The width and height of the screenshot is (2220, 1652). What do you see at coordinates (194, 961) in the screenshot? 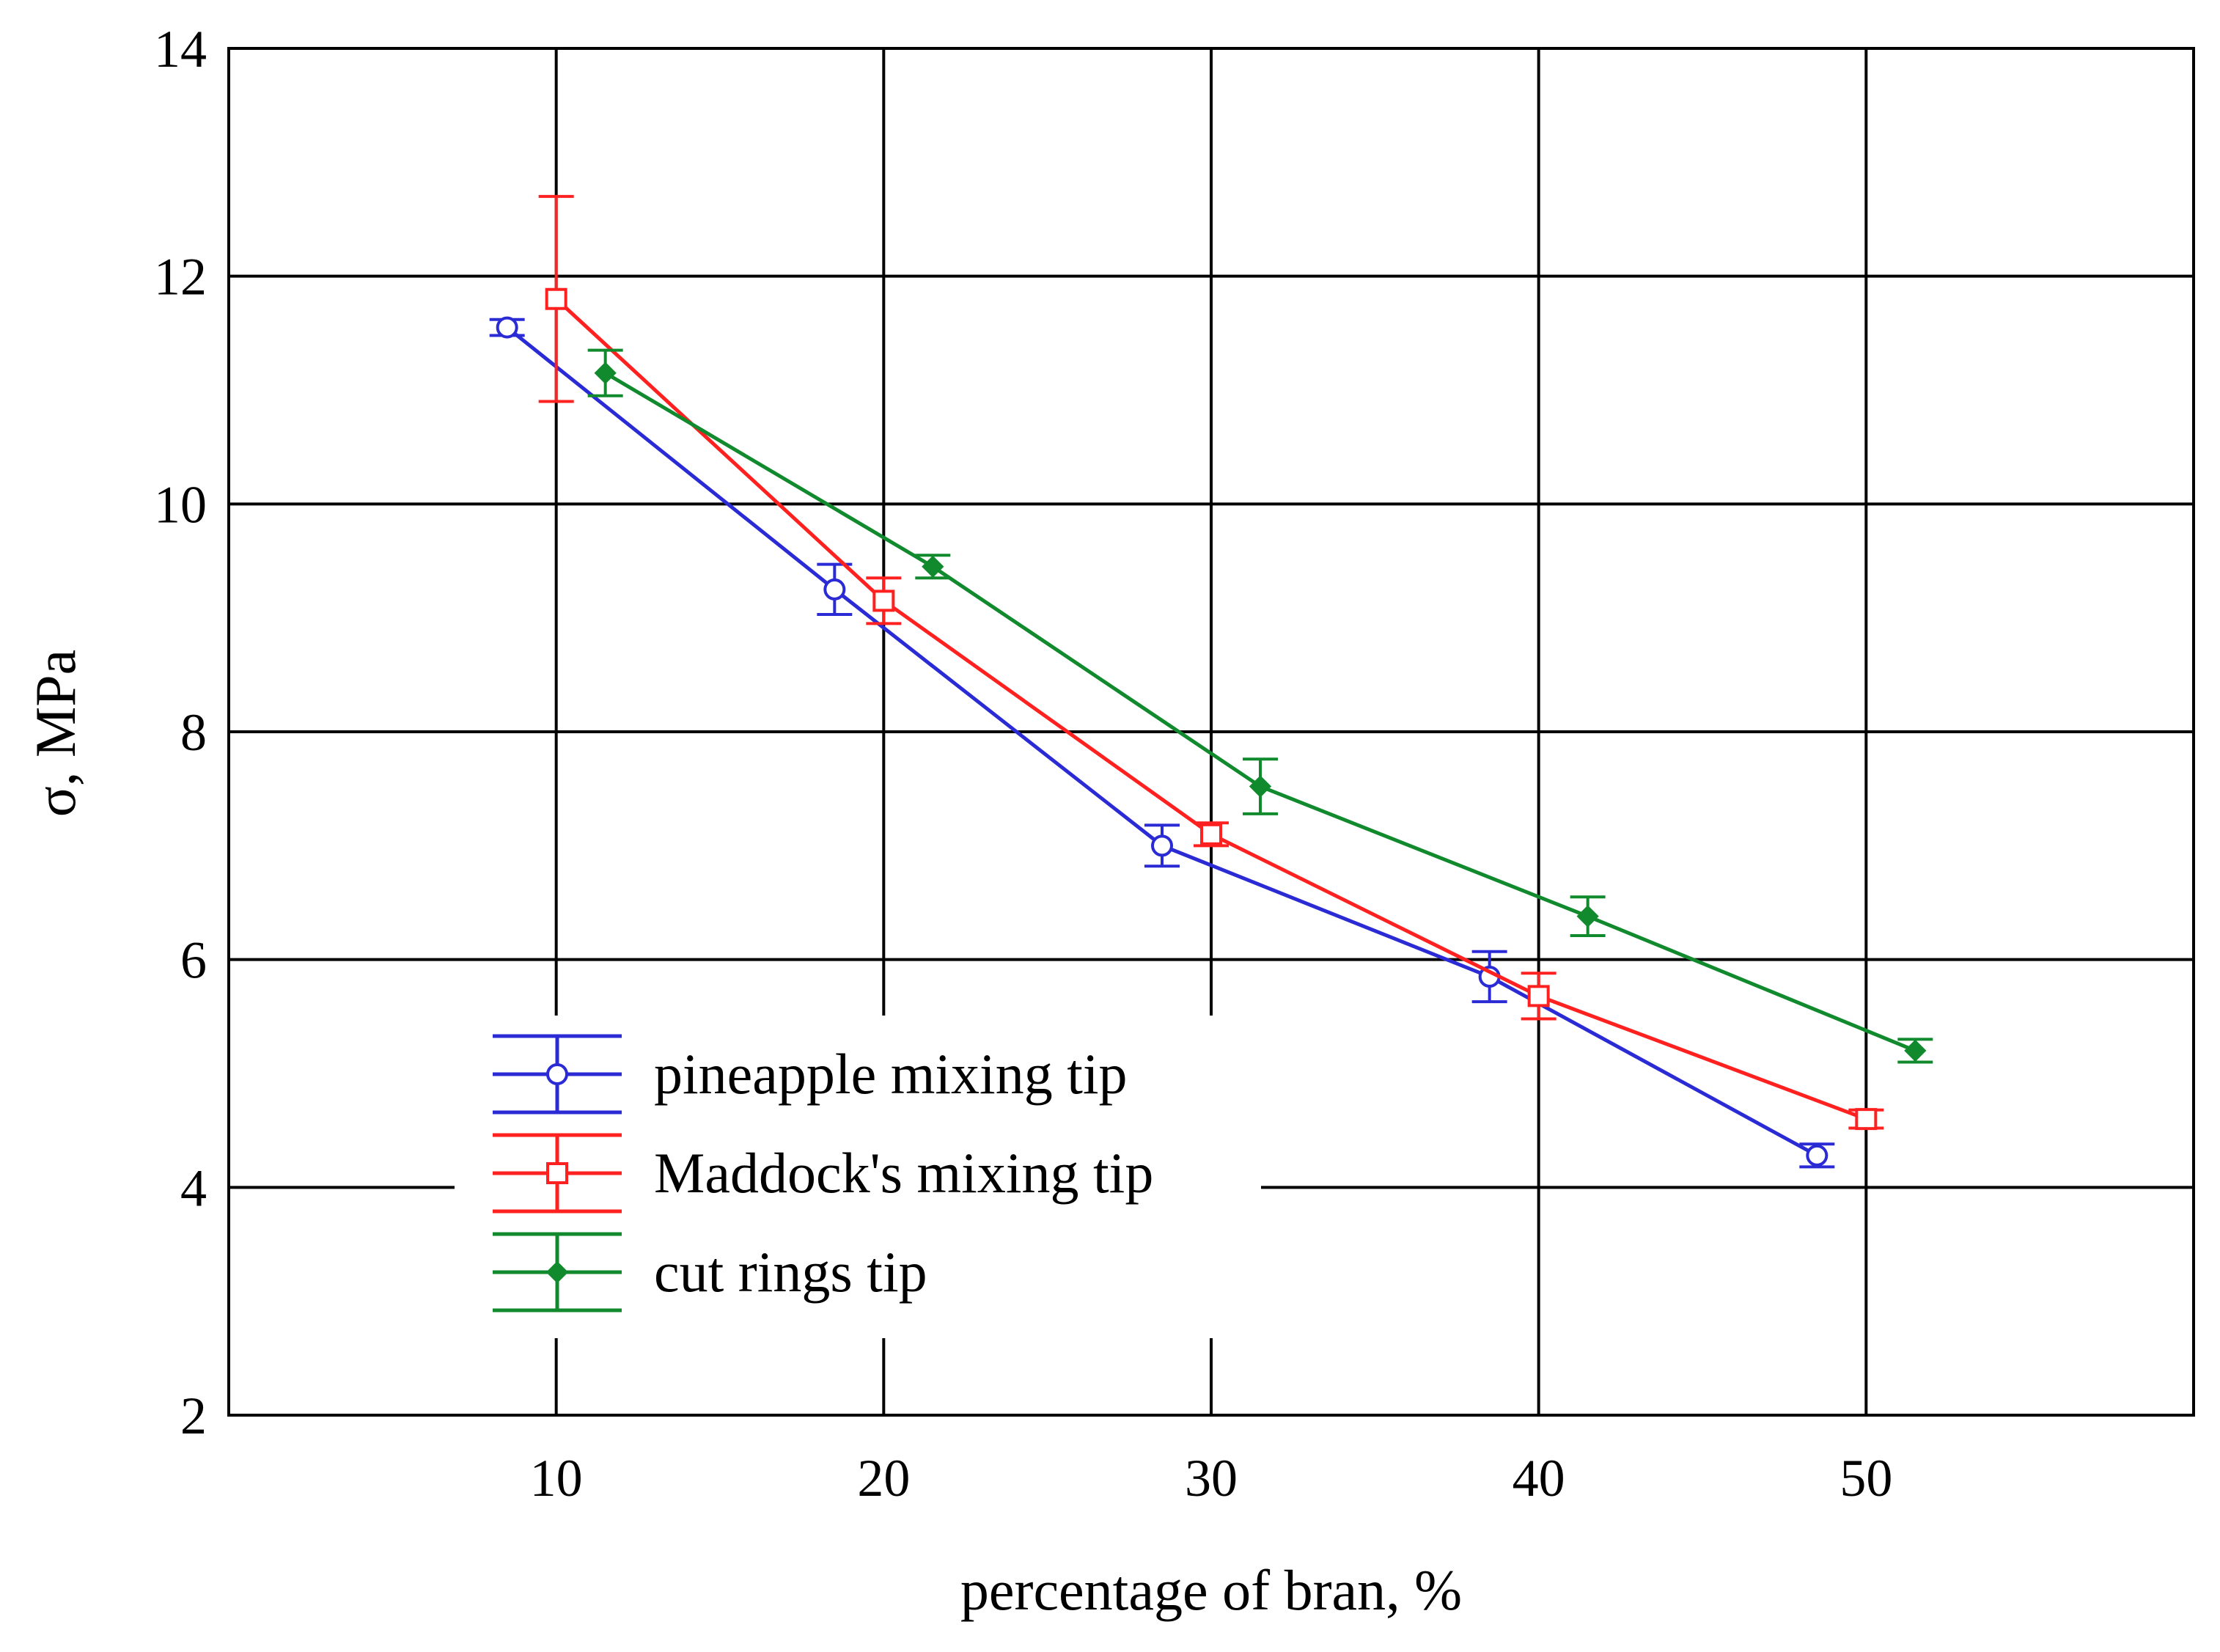
I see `y-tick-label: 6` at bounding box center [194, 961].